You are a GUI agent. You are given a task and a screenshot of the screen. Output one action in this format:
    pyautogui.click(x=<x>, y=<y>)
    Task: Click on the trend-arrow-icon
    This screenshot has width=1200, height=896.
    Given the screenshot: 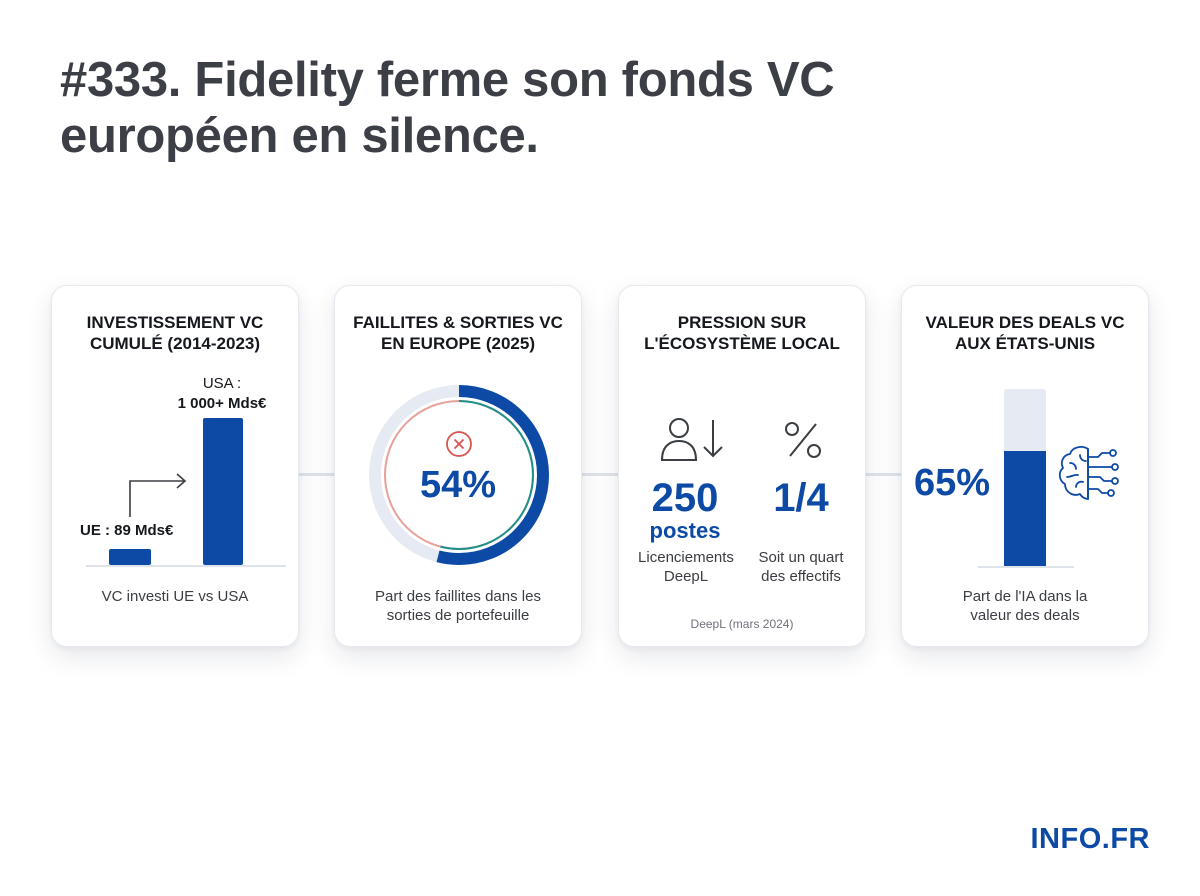 What is the action you would take?
    pyautogui.click(x=158, y=495)
    